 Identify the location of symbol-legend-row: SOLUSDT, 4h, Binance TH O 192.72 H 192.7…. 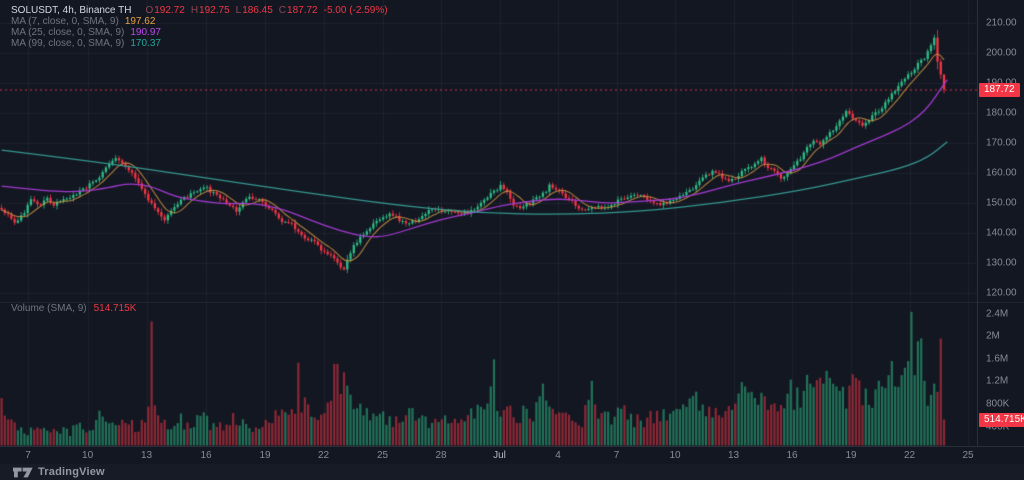
(199, 10).